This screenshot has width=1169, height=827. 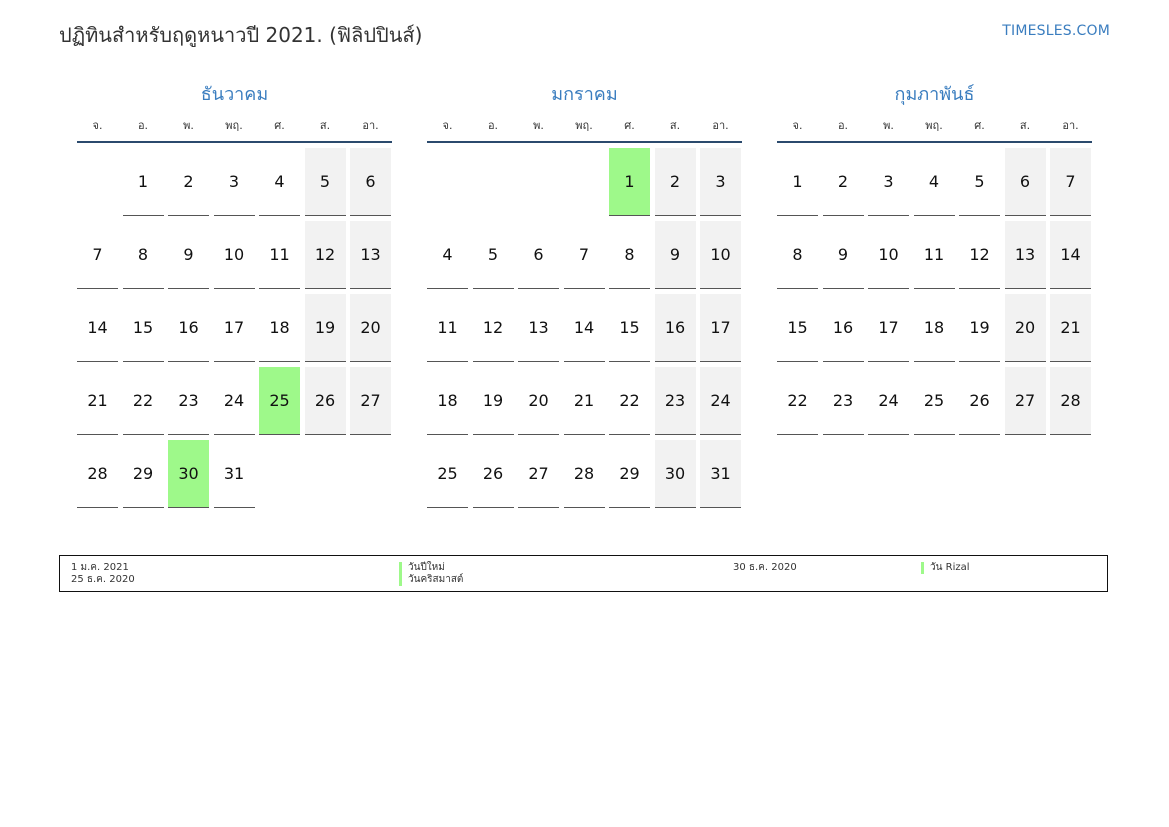 What do you see at coordinates (234, 94) in the screenshot?
I see `month-title: ธันวาคม` at bounding box center [234, 94].